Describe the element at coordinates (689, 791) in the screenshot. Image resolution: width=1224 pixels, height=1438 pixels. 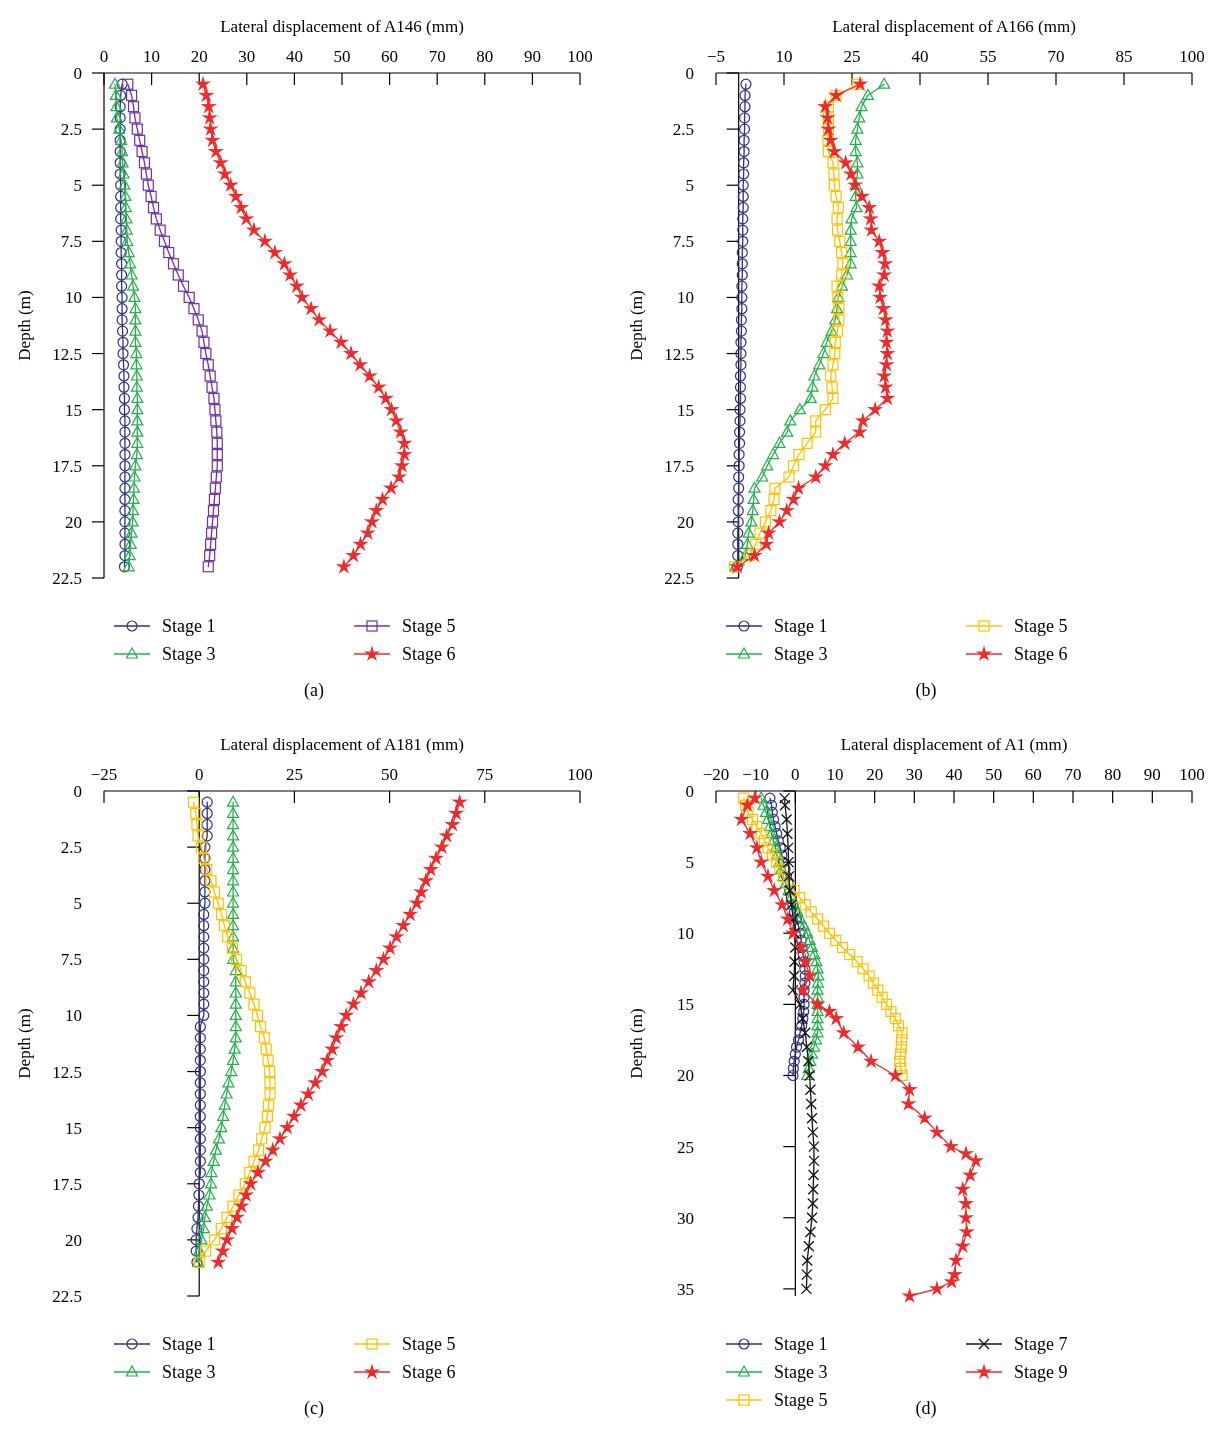
I see `y-tick-label: 0` at that location.